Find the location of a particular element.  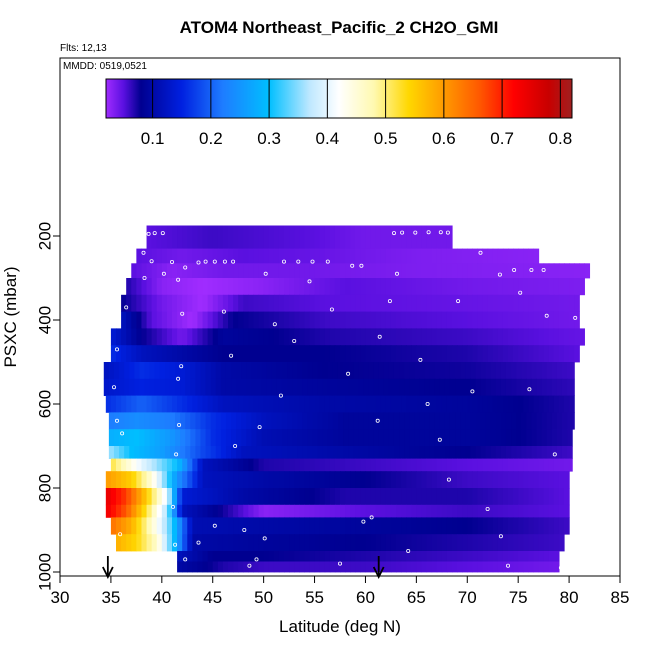

latitude-arrow is located at coordinates (378, 568).